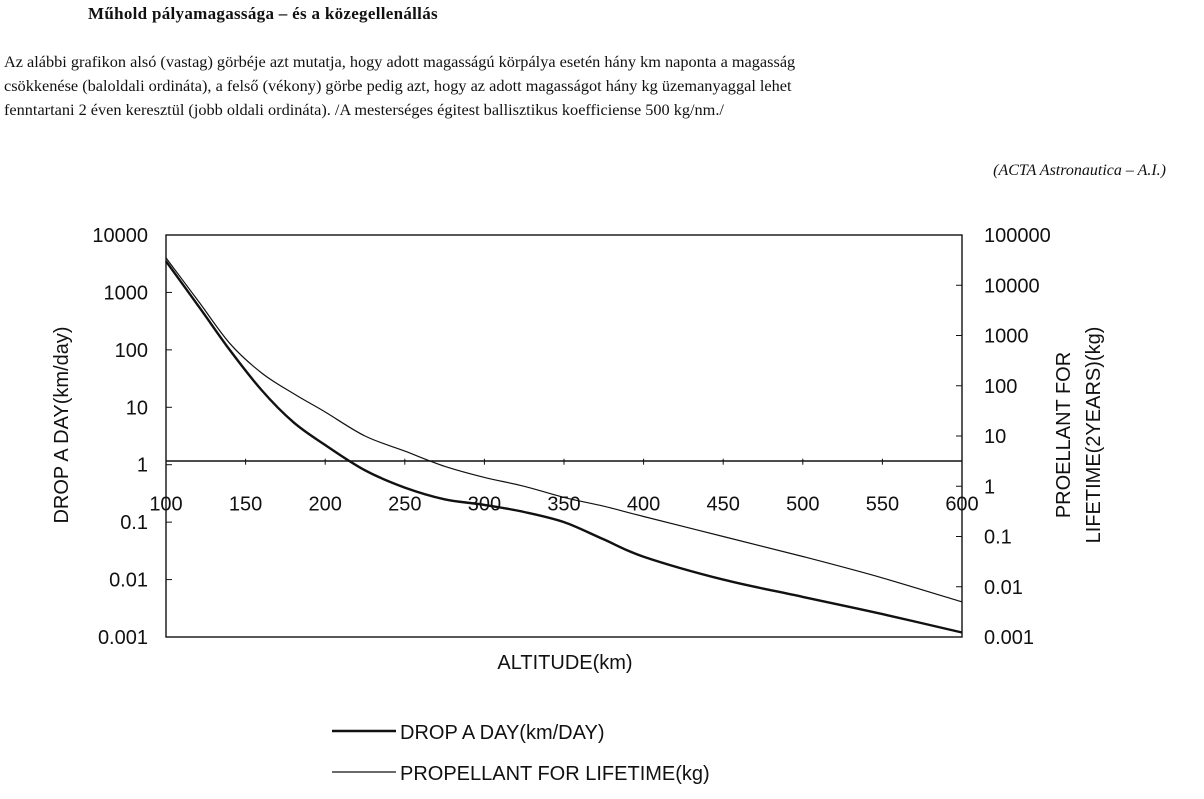  I want to click on left-y-tick-label: 1000, so click(126, 293).